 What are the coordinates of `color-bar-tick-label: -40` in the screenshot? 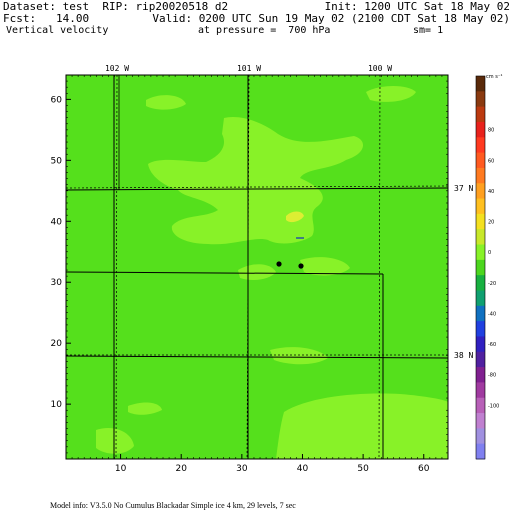 It's located at (492, 314).